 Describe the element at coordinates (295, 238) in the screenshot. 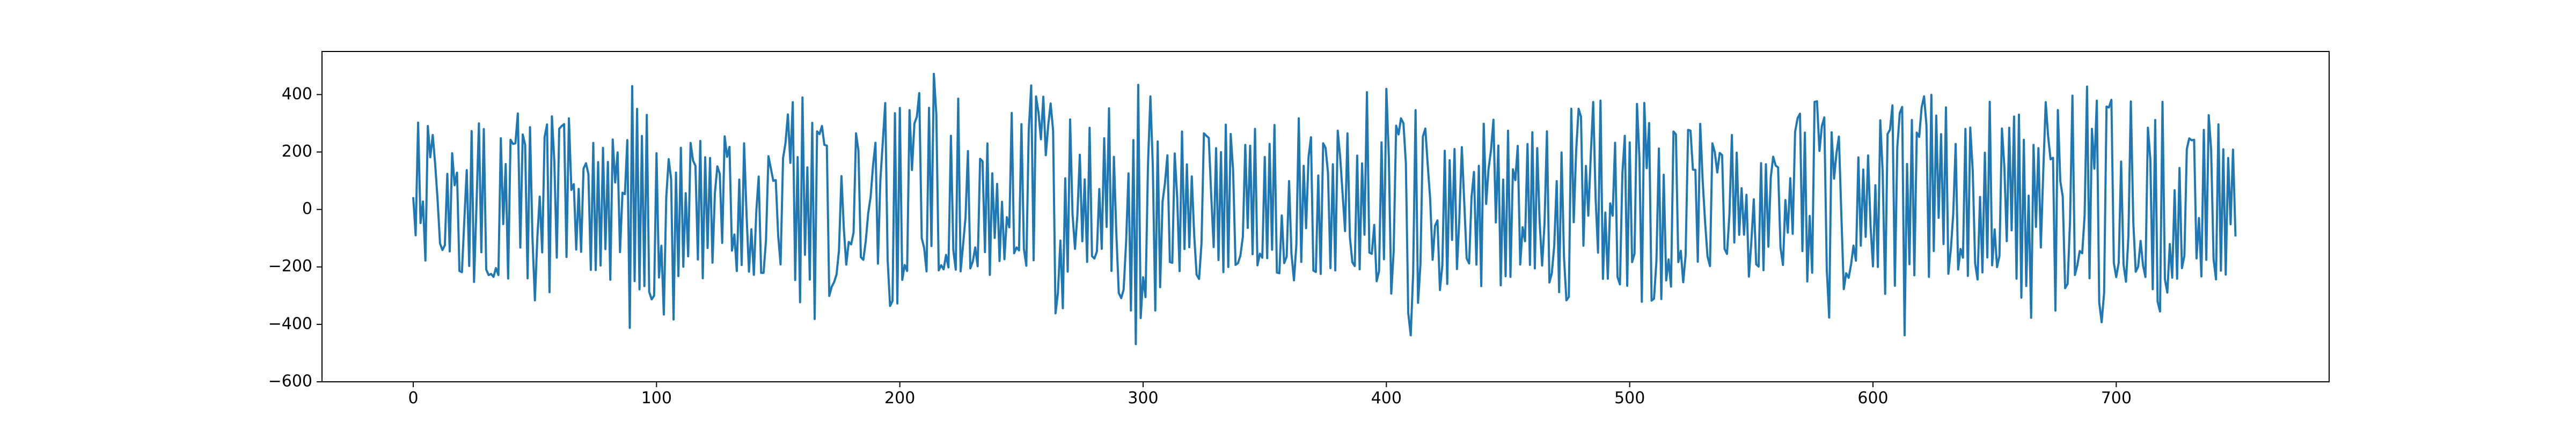

I see `y-axis: −600 −400 −200 0 200 400` at that location.